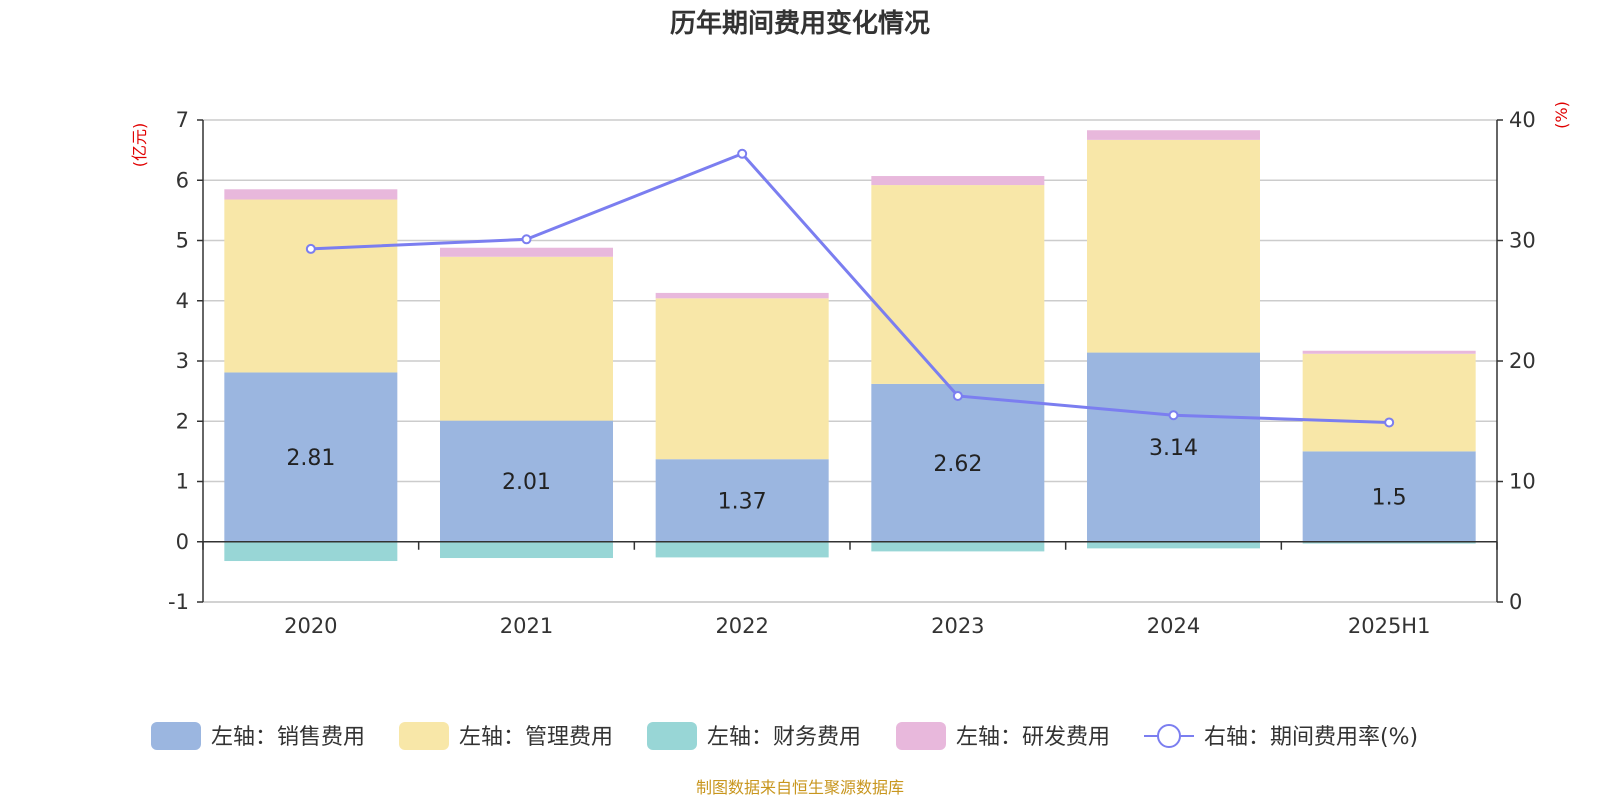  I want to click on left-tick-label: -1, so click(178, 602).